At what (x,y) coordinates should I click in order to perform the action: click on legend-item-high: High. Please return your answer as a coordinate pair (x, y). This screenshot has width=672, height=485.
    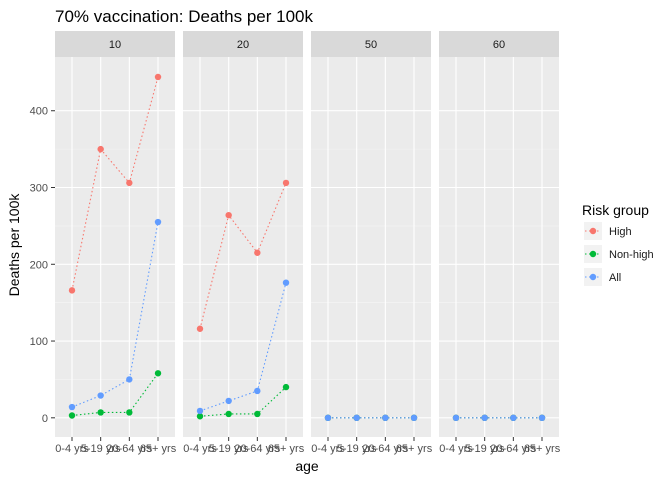
    Looking at the image, I should click on (608, 231).